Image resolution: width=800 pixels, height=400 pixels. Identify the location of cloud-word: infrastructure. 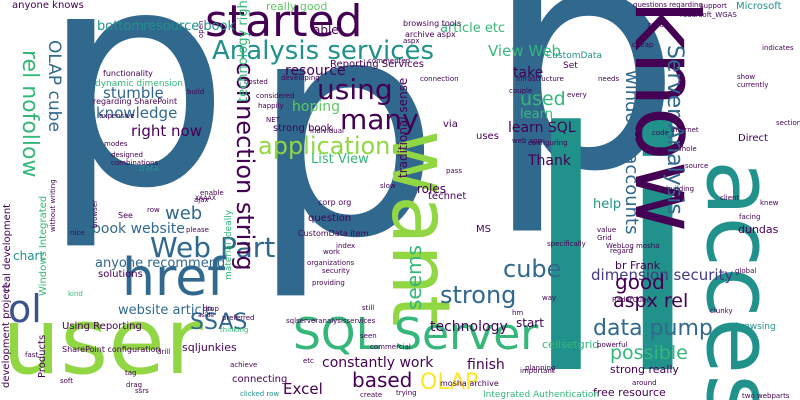
(540, 79).